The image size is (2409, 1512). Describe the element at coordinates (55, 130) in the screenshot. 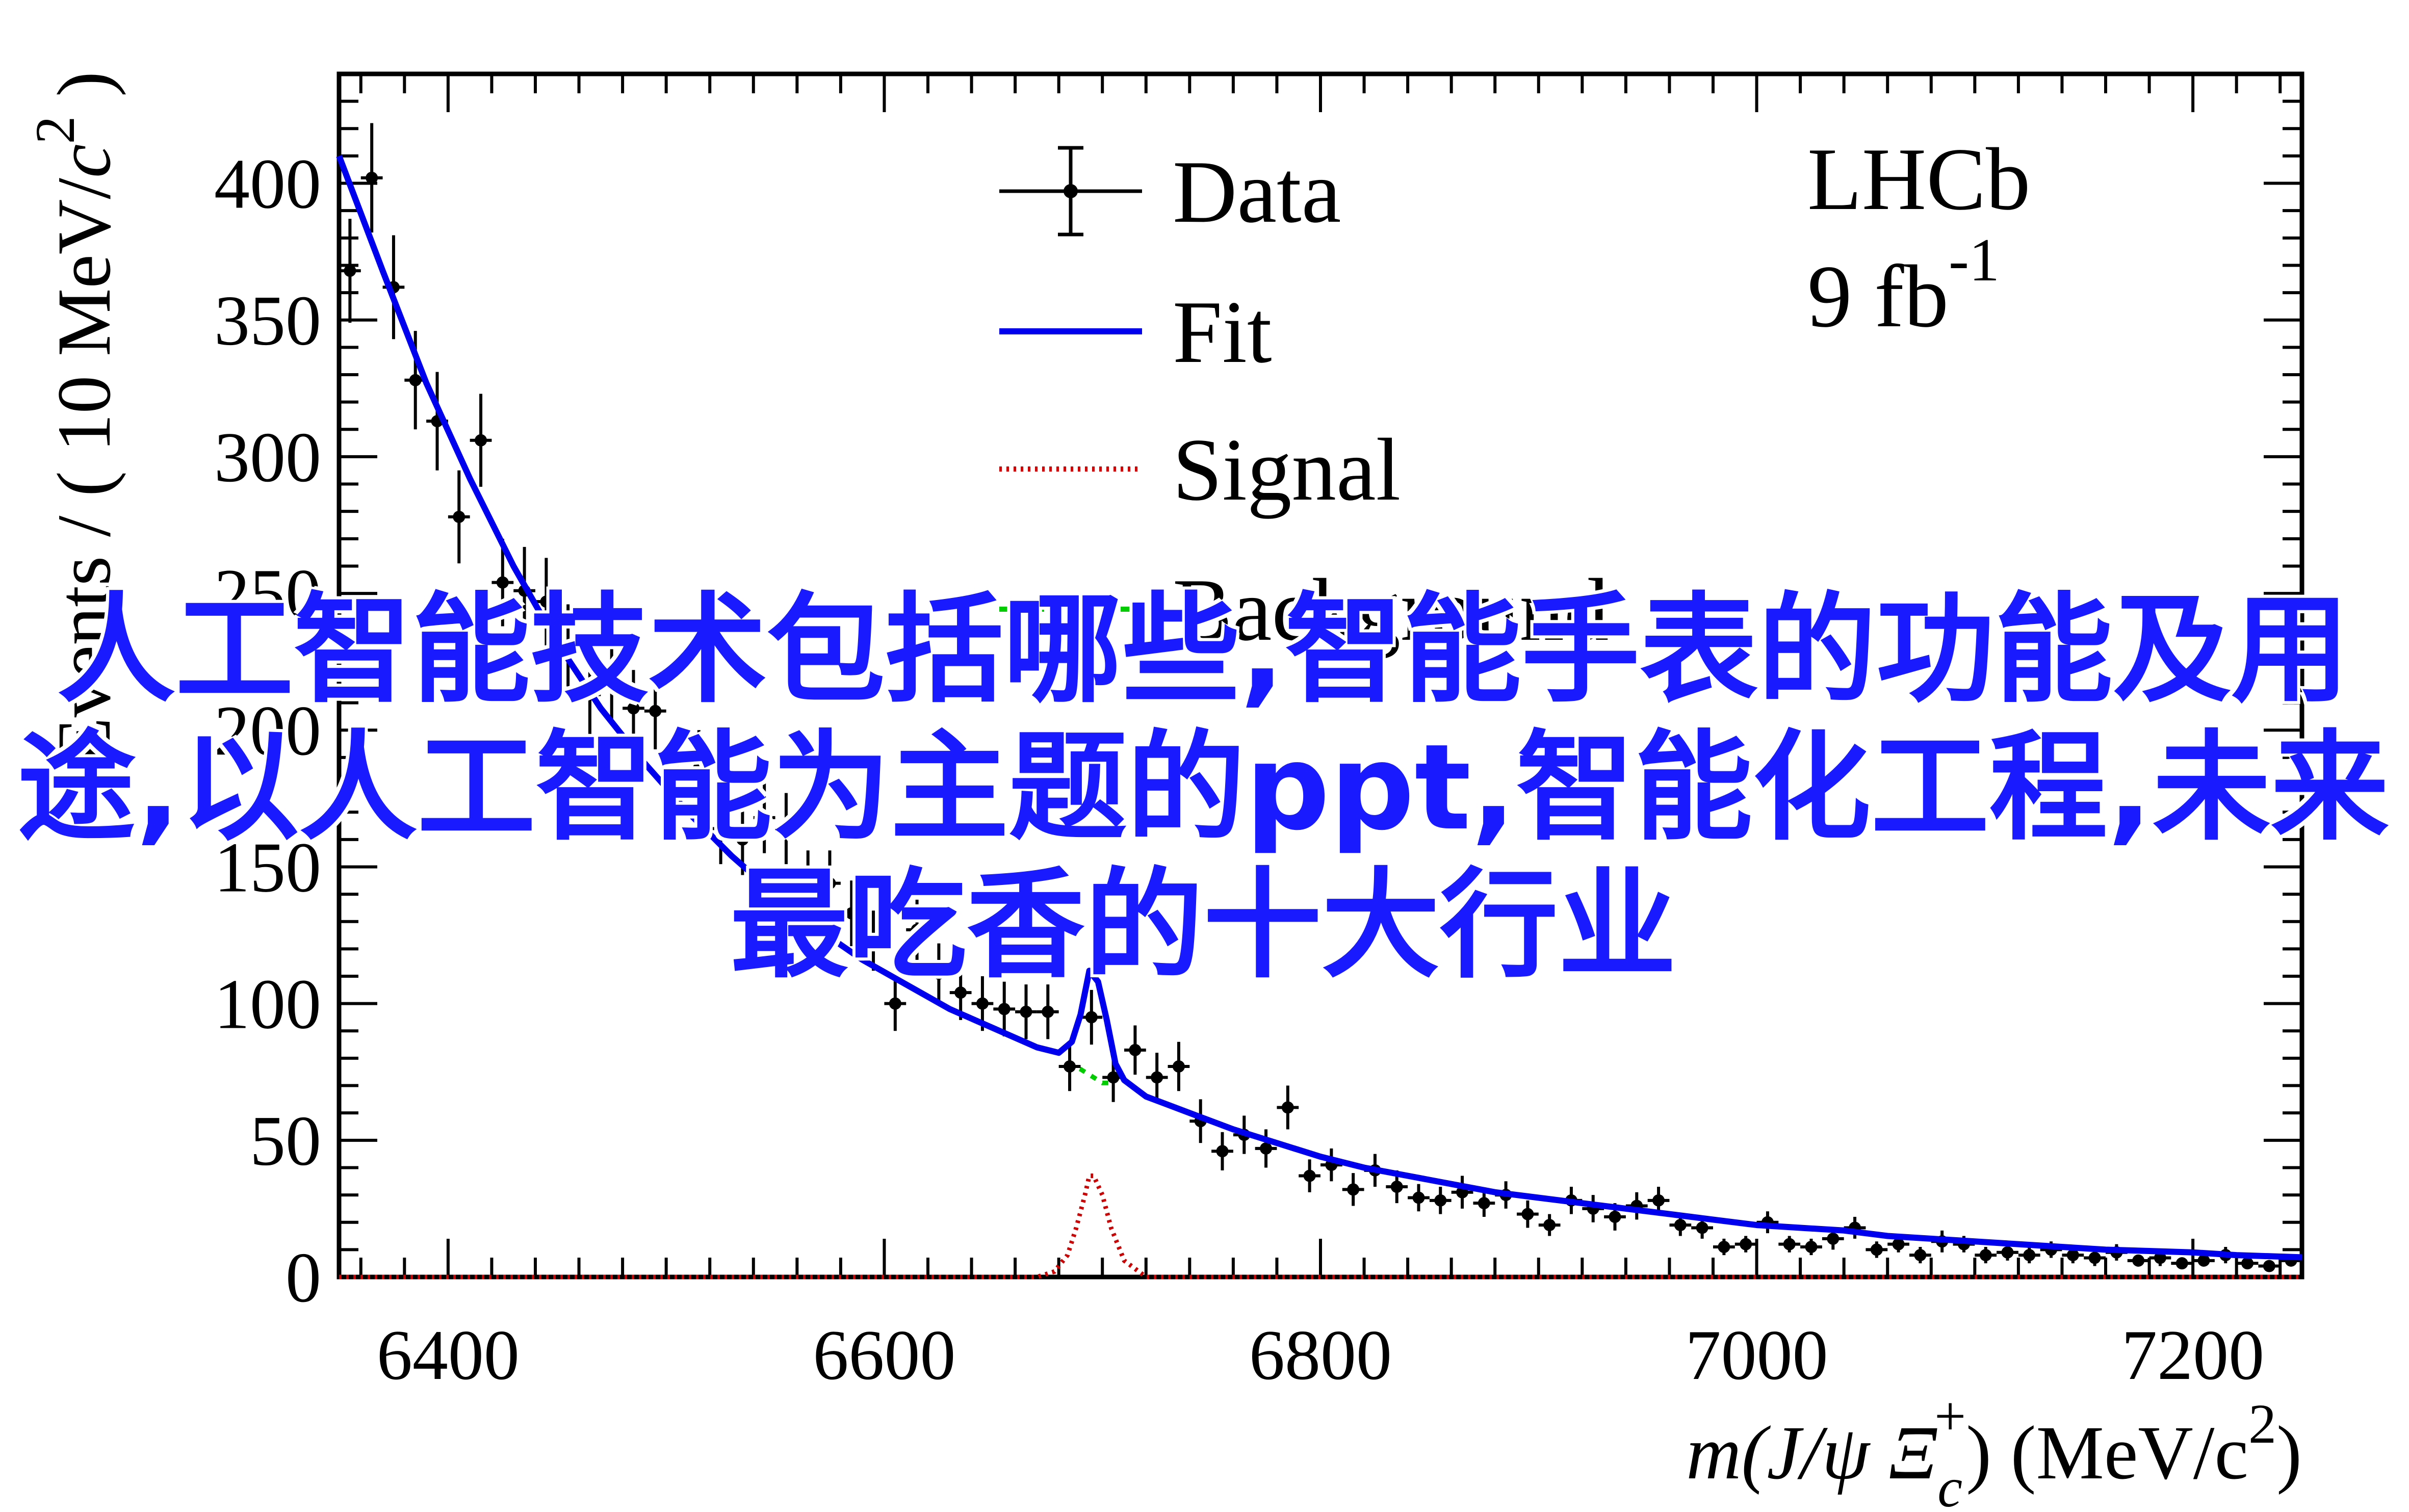

I see `y-axis-title-sup: 2` at that location.